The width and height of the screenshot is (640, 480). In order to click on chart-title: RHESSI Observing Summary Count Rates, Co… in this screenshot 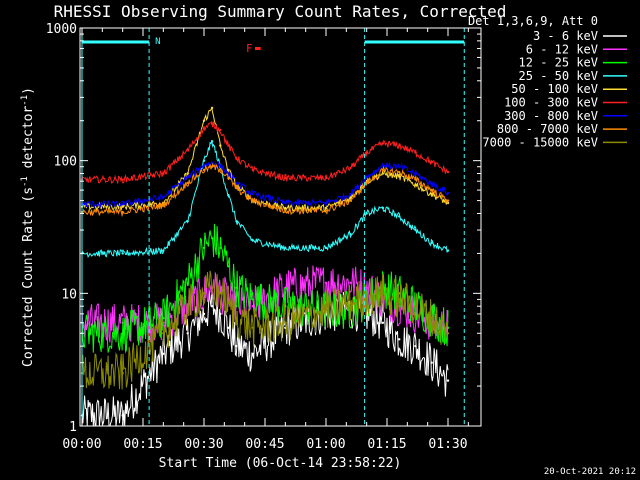, I will do `click(280, 11)`.